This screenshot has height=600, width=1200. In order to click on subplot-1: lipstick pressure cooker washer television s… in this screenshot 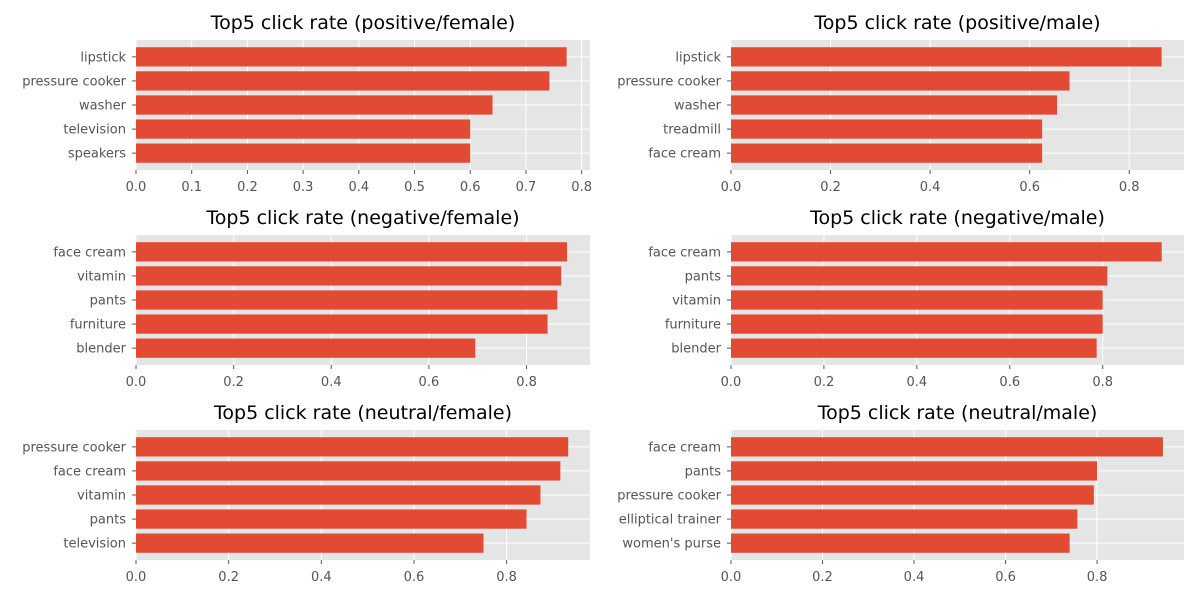, I will do `click(307, 103)`.